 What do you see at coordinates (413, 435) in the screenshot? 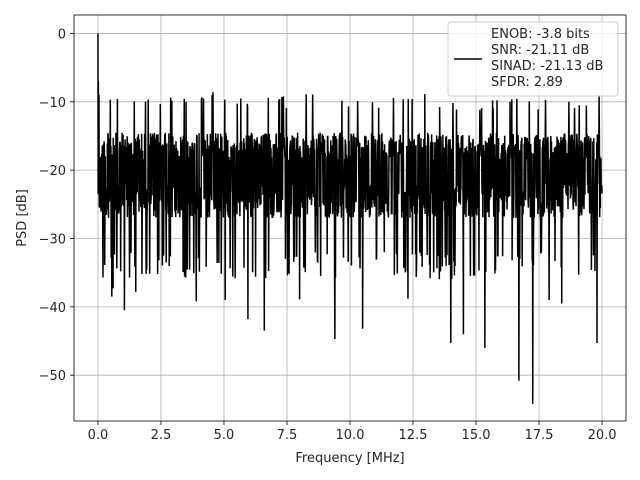
I see `x-tick-label: 12.5` at bounding box center [413, 435].